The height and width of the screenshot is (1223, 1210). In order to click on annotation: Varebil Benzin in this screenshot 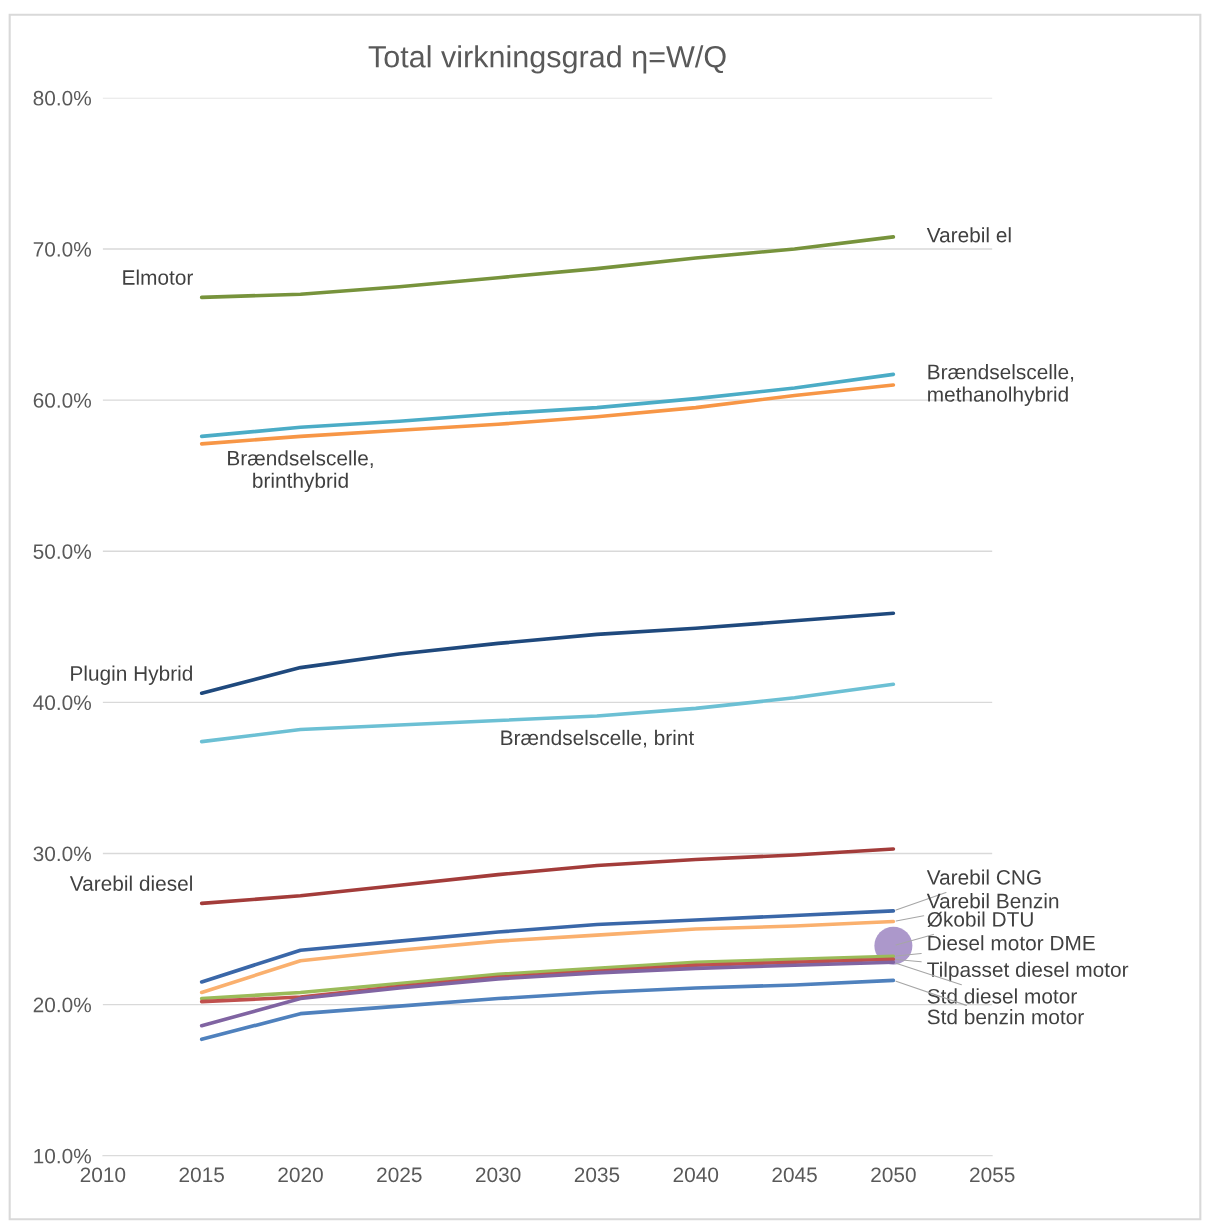, I will do `click(992, 901)`.